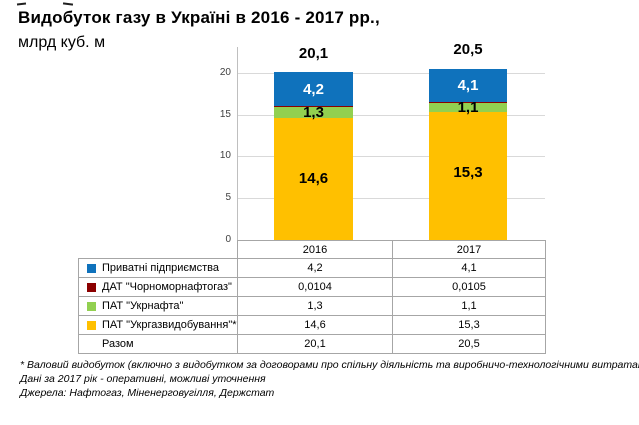  I want to click on legend-swatch-chornomornaftogaz, so click(91, 287).